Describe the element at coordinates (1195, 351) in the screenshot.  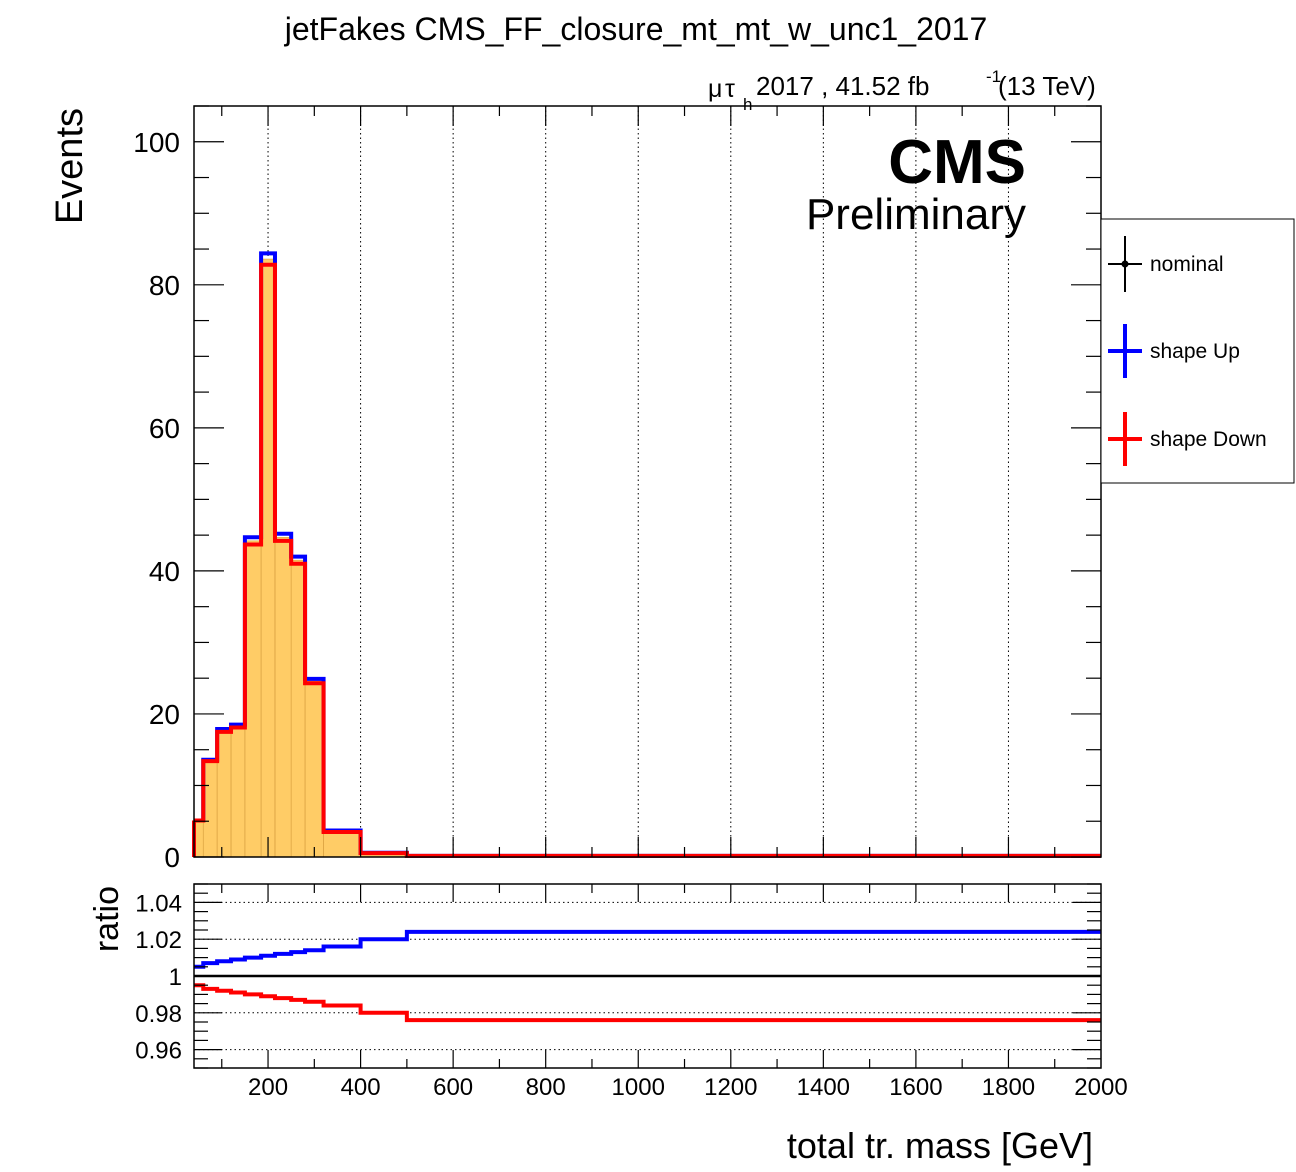
I see `legend-label-shape-up: shape Up` at that location.